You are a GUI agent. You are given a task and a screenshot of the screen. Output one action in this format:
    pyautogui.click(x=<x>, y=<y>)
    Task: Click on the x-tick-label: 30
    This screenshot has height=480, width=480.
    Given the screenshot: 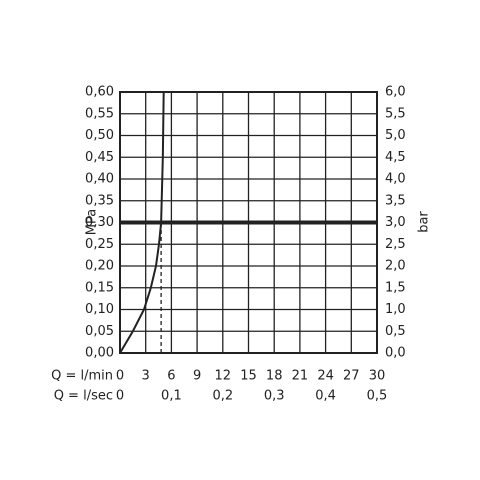 What is the action you would take?
    pyautogui.click(x=377, y=376)
    